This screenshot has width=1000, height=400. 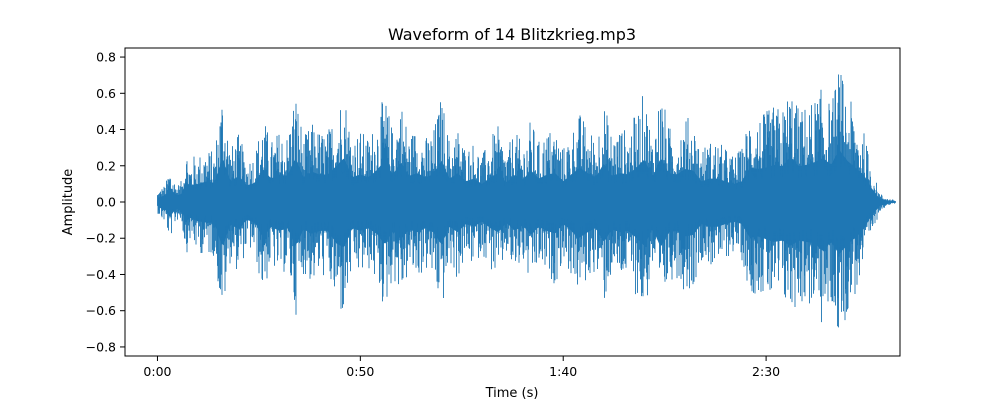 I want to click on x-tick-label: 1:40, so click(x=563, y=371).